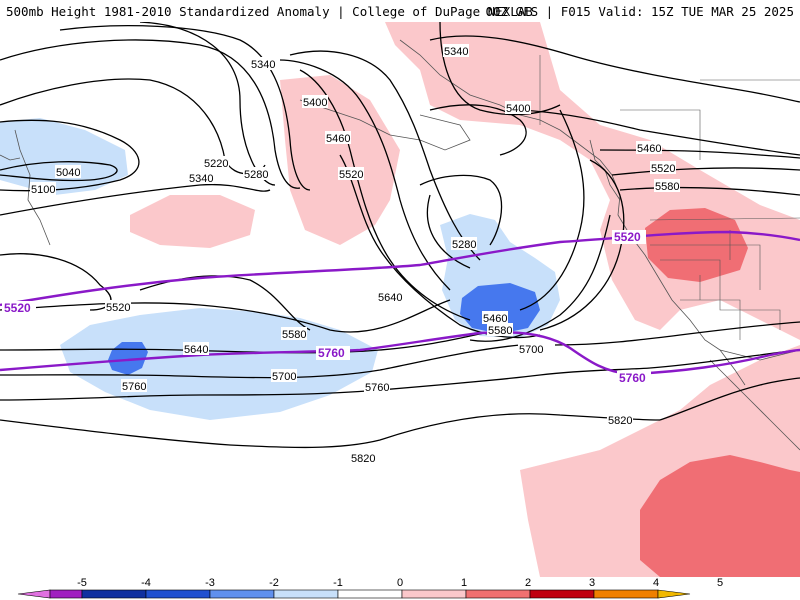 Image resolution: width=800 pixels, height=600 pixels. Describe the element at coordinates (324, 329) in the screenshot. I see `strong-negative-anomaly-shading` at that location.